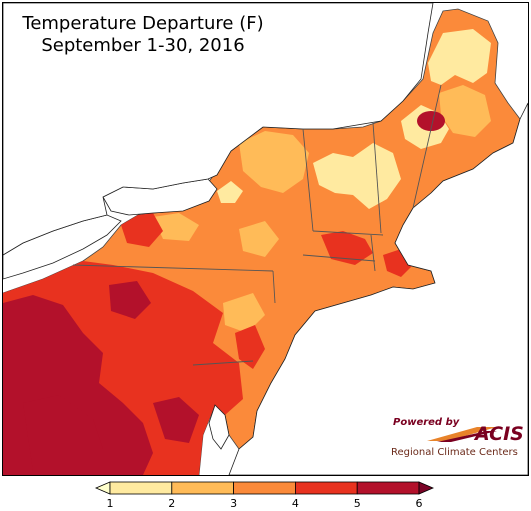 This screenshot has width=531, height=511. Describe the element at coordinates (230, 192) in the screenshot. I see `zone-1-2-western-ny` at that location.